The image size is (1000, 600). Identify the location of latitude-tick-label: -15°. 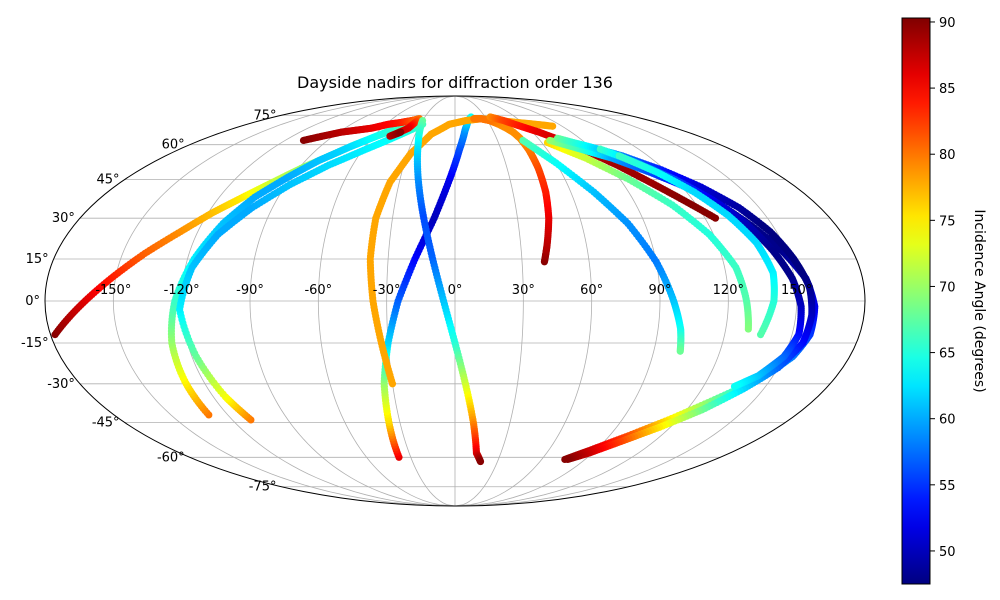
(35, 343).